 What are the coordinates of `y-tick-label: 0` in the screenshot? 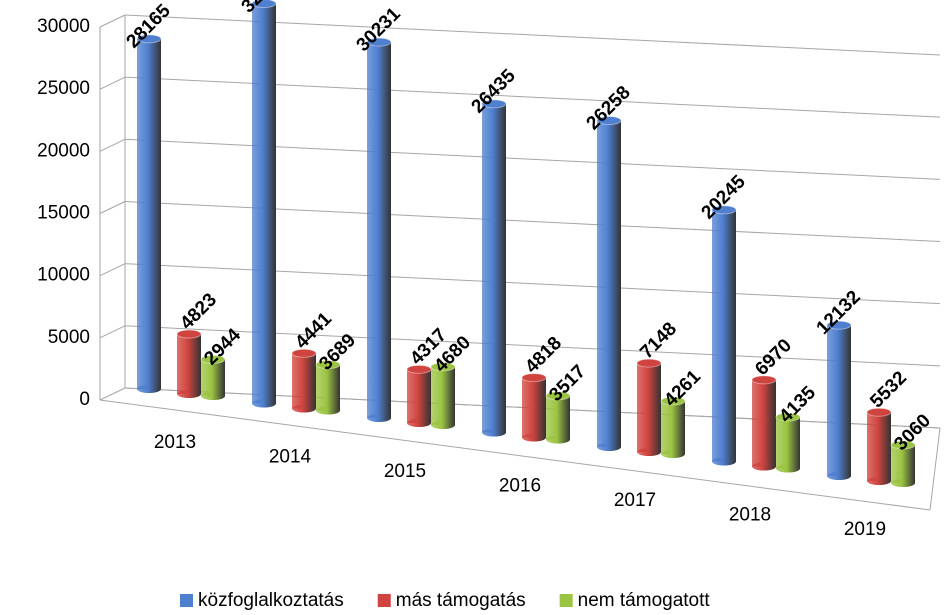 It's located at (84, 399).